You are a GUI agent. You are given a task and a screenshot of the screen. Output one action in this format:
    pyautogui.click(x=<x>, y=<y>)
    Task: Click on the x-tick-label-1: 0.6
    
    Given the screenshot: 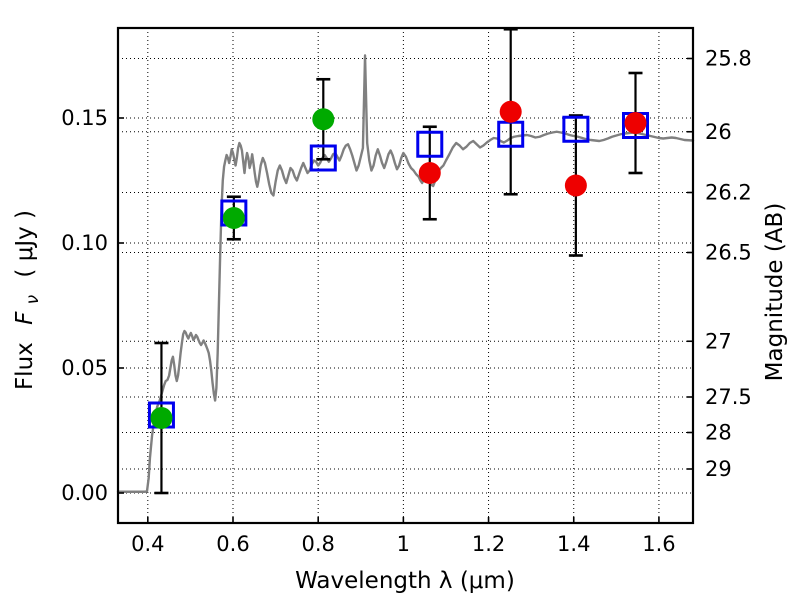 What is the action you would take?
    pyautogui.click(x=232, y=544)
    